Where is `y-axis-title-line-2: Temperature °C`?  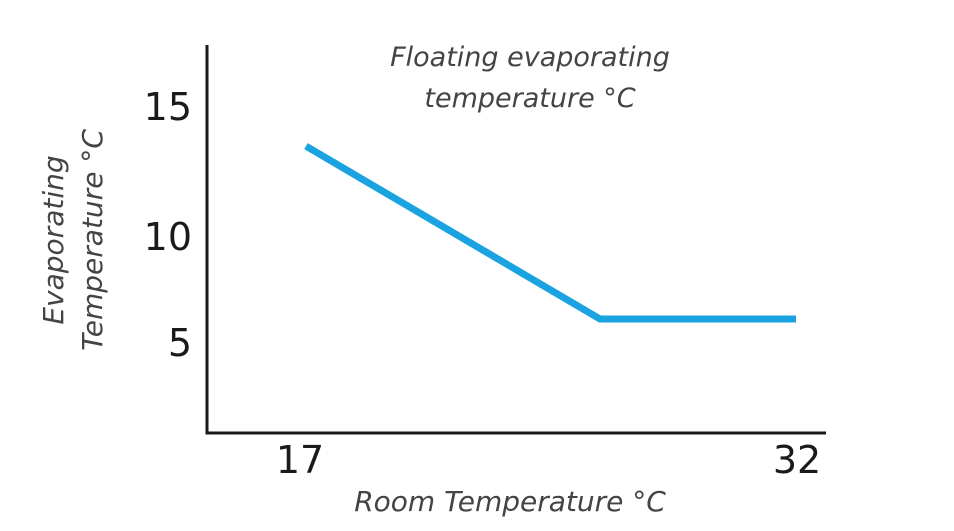 y-axis-title-line-2: Temperature °C is located at coordinates (92, 240).